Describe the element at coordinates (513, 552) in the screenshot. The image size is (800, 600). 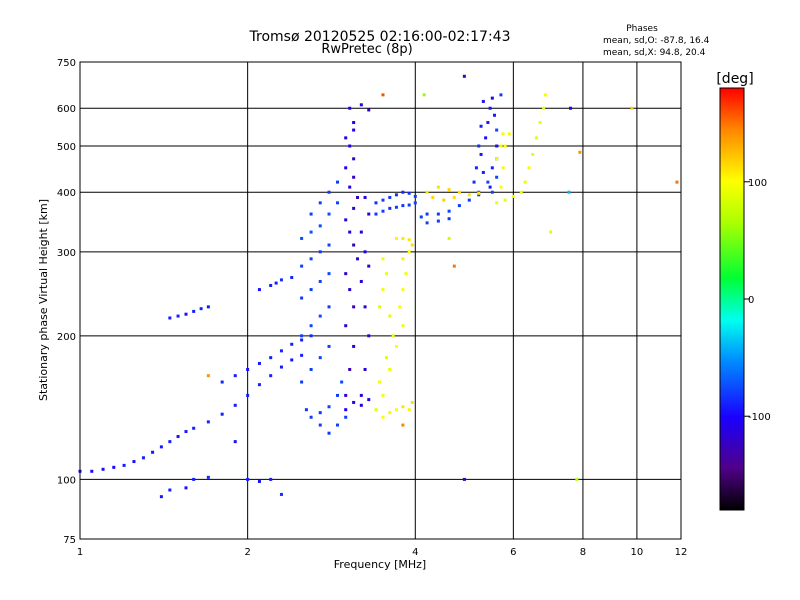
I see `x-tick-label: 6` at that location.